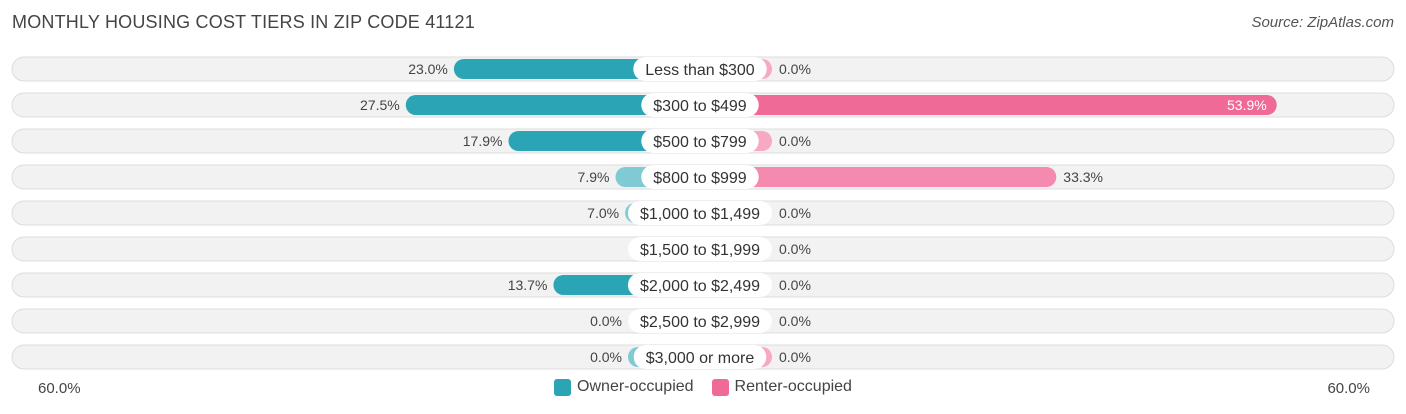 Image resolution: width=1406 pixels, height=414 pixels. I want to click on category-label: $2,000 to $2,499, so click(700, 286).